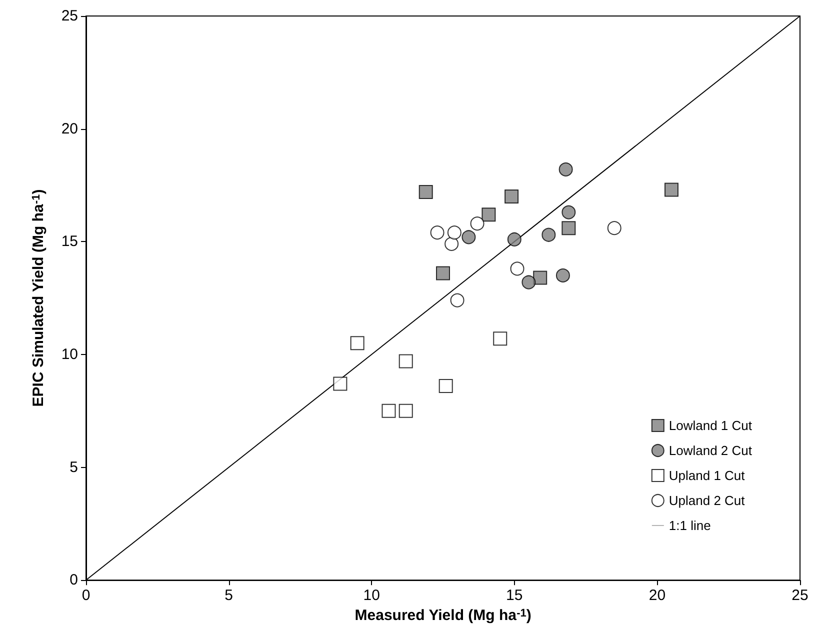 The width and height of the screenshot is (817, 632). I want to click on x-tick-label: 0, so click(86, 595).